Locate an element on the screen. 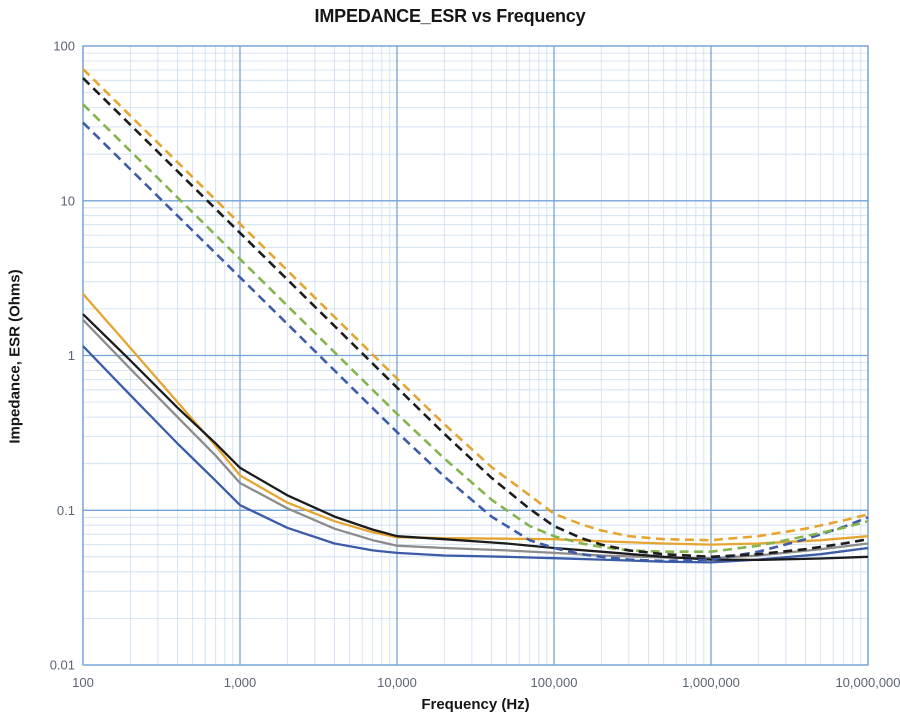 This screenshot has height=726, width=900. y-tick-label: 1 is located at coordinates (71, 355).